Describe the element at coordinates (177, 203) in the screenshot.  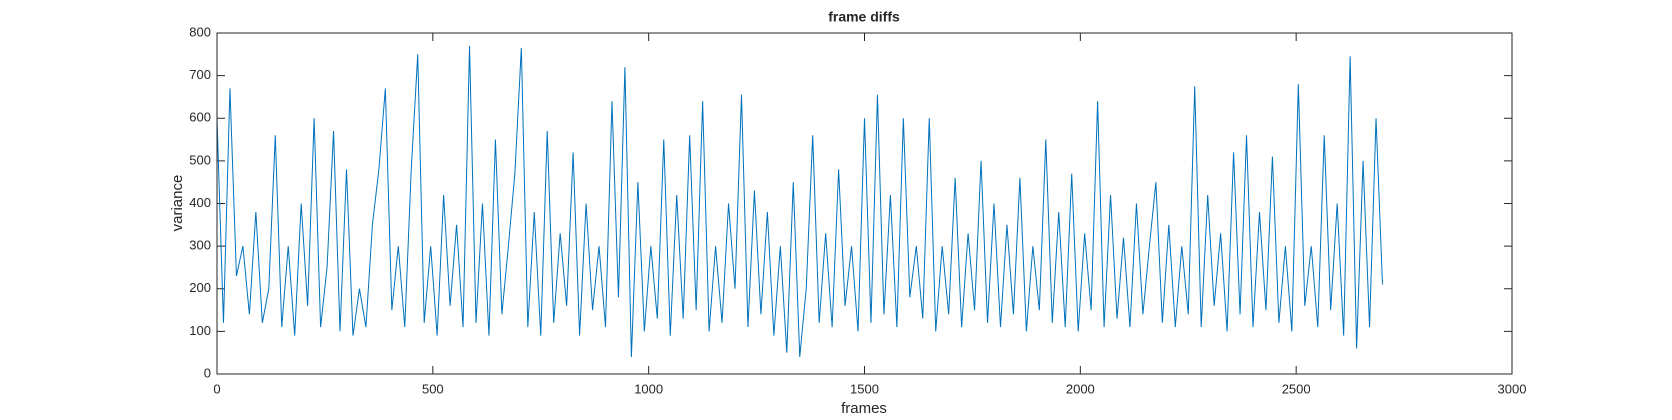
I see `y-axis-label: variance` at that location.